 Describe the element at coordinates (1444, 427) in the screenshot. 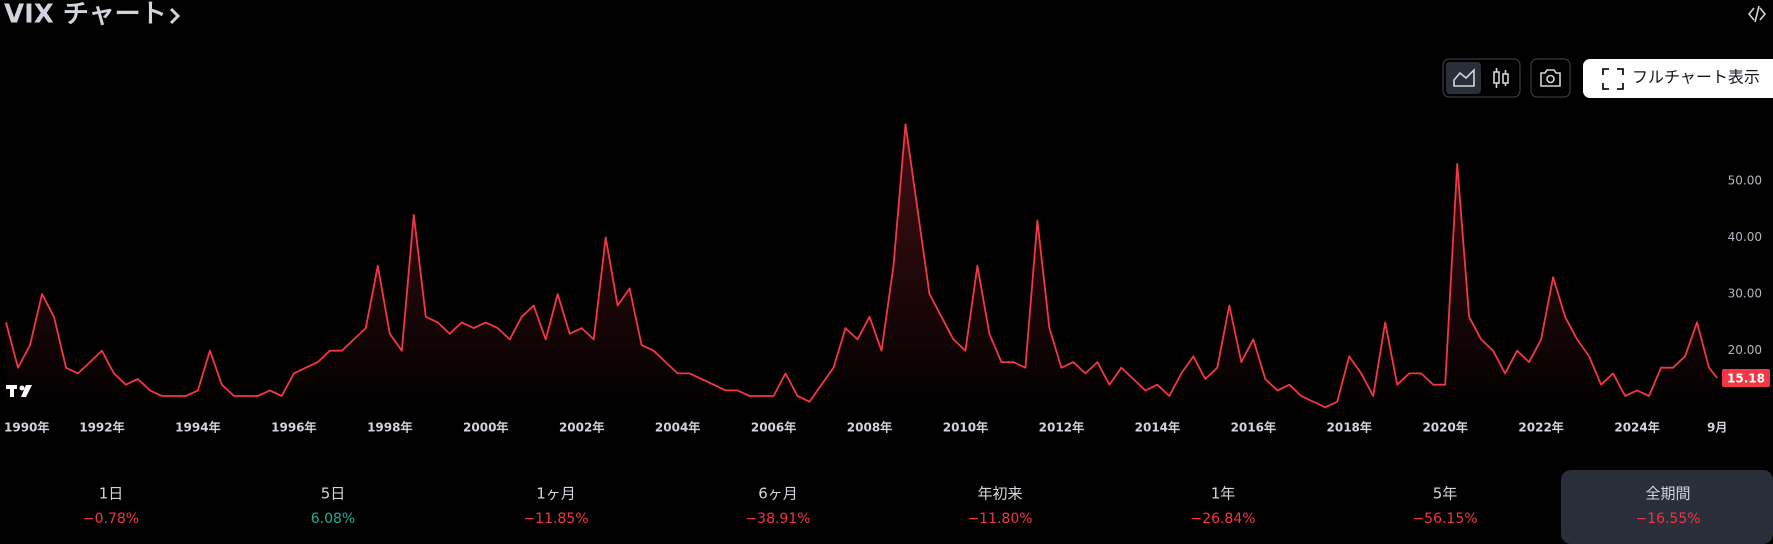

I see `x-tick-label: 2020年` at that location.